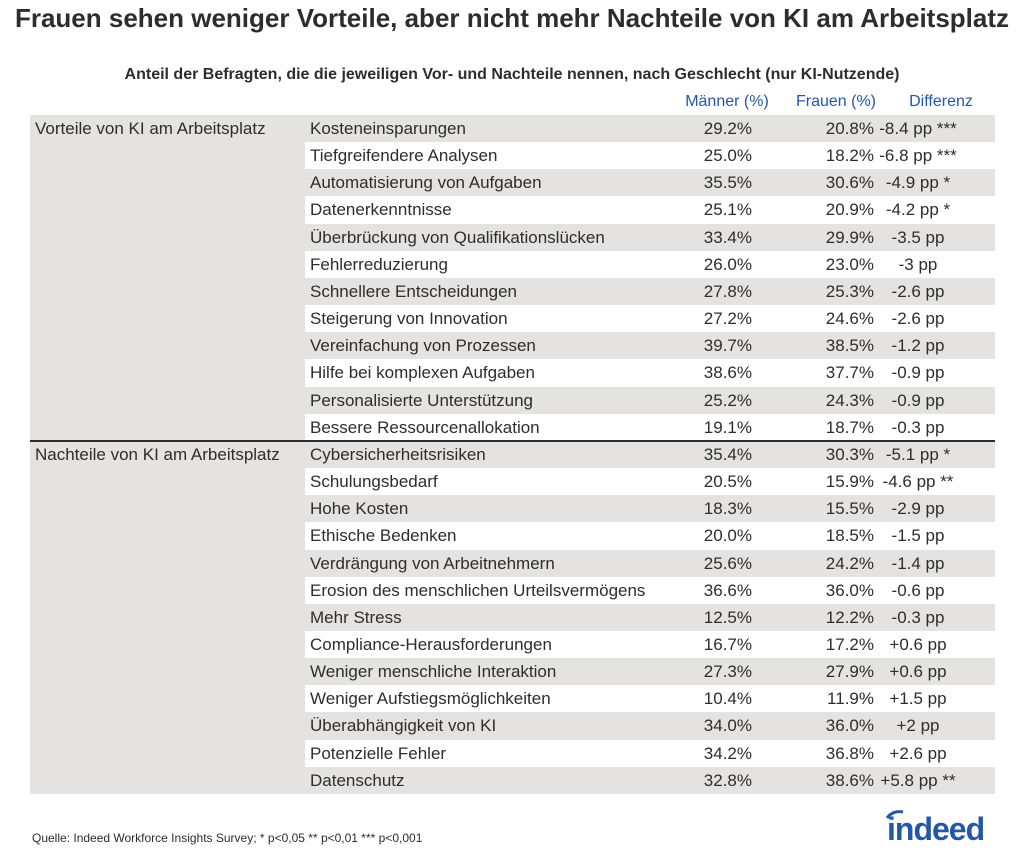 The width and height of the screenshot is (1024, 860). I want to click on table-row: Schulungsbedarf 20.5% 15.9% -4.6 pp **, so click(650, 482).